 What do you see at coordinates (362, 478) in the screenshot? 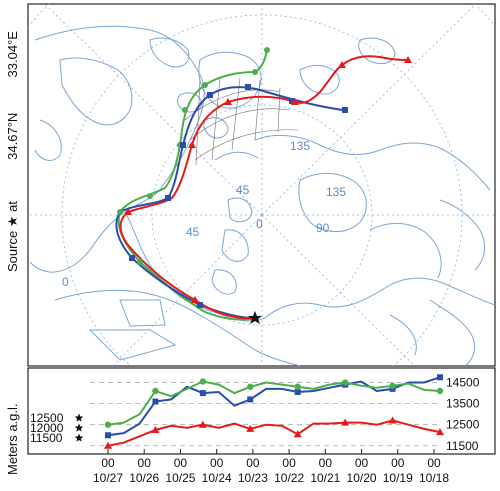
I see `x-tick-date: 10/20` at bounding box center [362, 478].